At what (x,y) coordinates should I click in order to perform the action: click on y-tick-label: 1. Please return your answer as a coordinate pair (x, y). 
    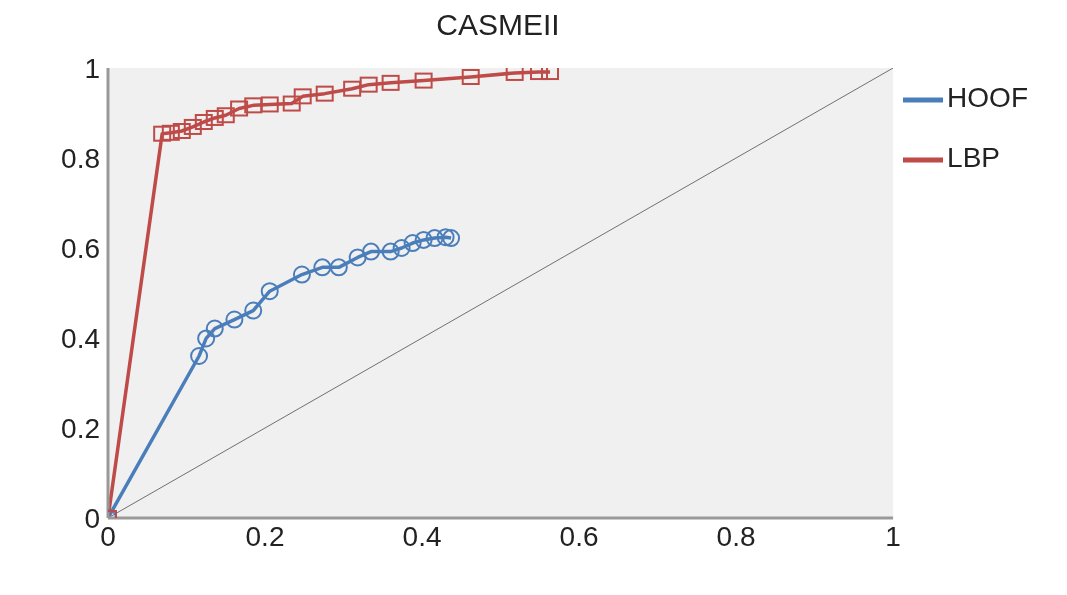
    Looking at the image, I should click on (92, 68).